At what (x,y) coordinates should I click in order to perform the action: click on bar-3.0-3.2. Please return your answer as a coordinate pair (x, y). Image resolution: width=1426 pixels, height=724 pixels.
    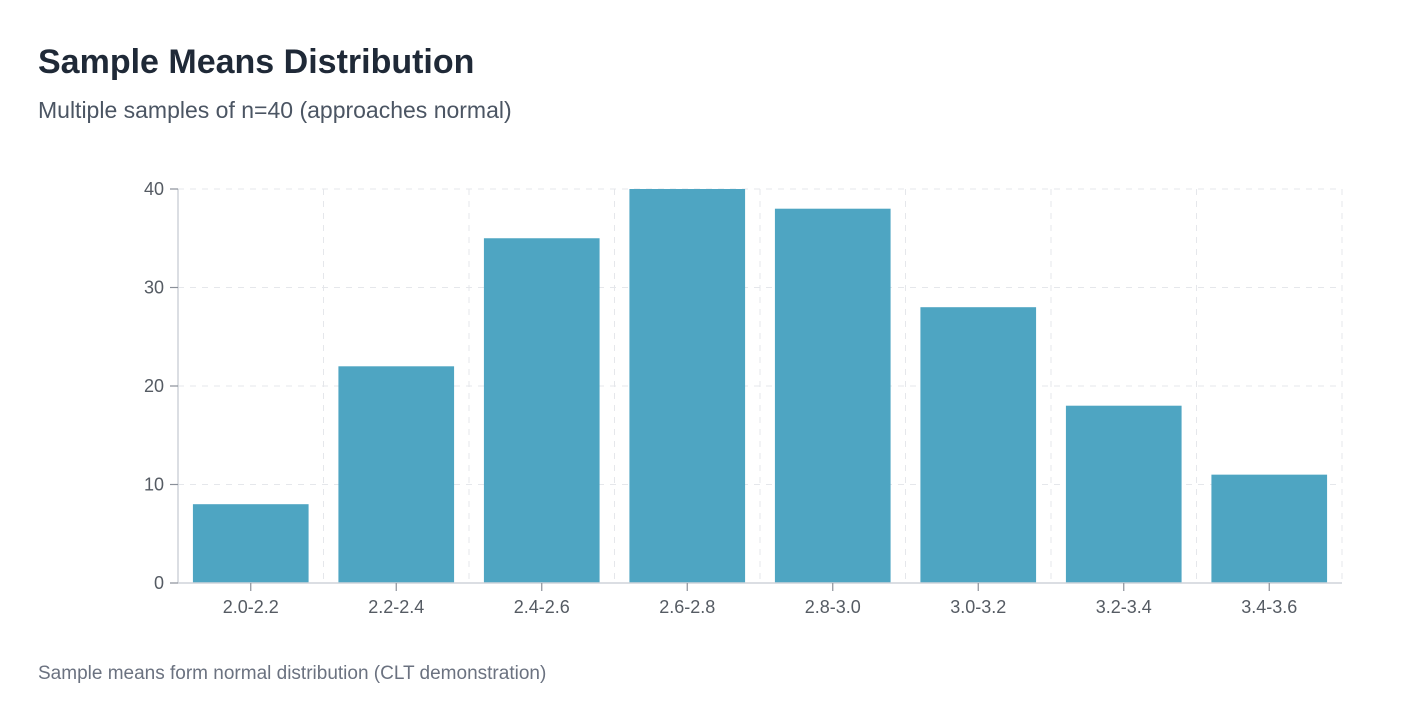
    Looking at the image, I should click on (978, 445).